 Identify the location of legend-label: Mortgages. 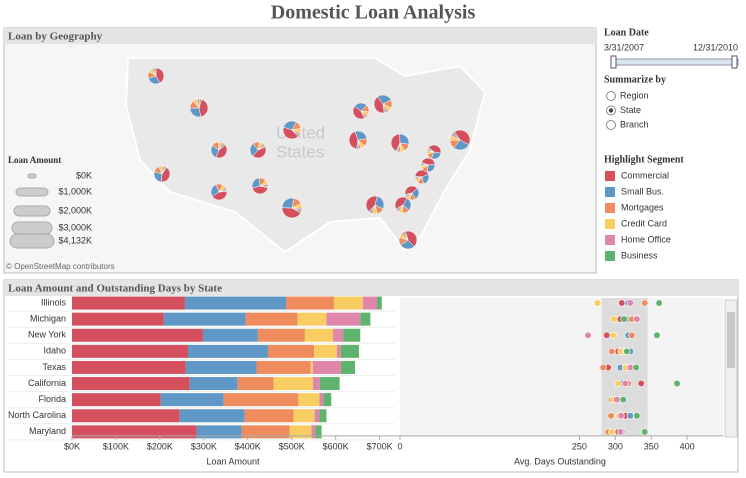
(642, 207).